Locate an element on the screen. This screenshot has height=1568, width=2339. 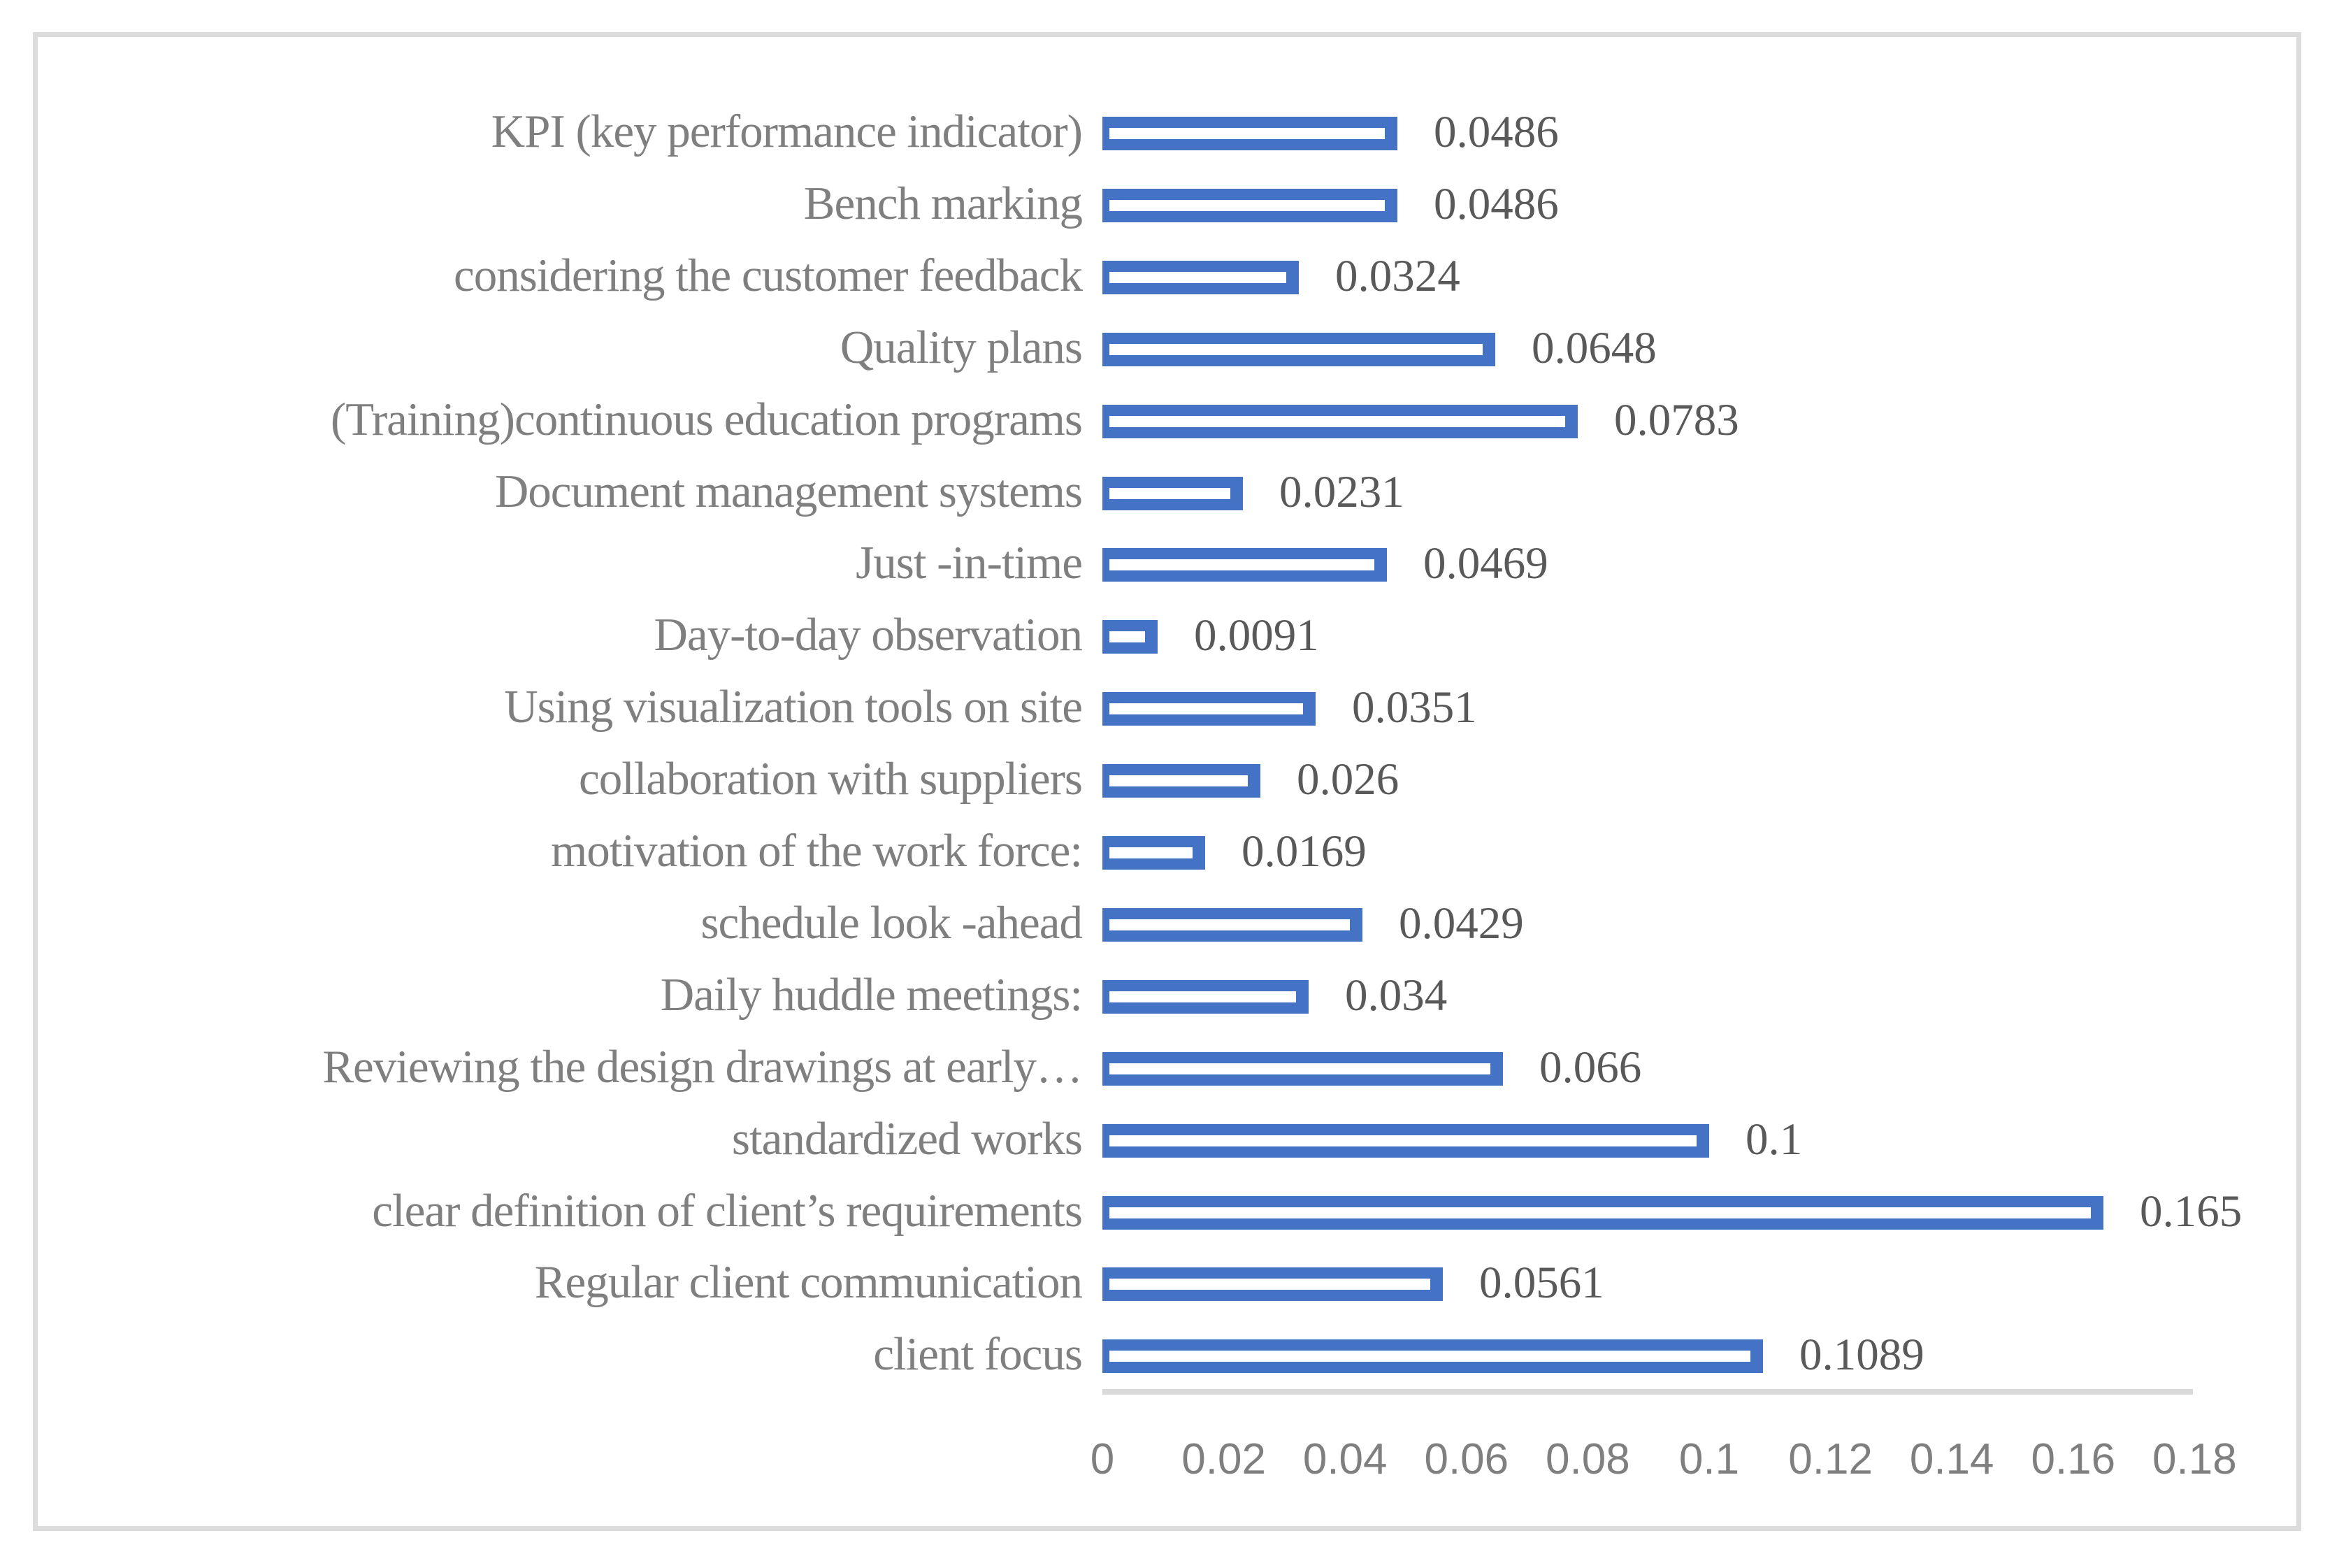
chart-row: Quality plans 0.0648 is located at coordinates (1169, 349).